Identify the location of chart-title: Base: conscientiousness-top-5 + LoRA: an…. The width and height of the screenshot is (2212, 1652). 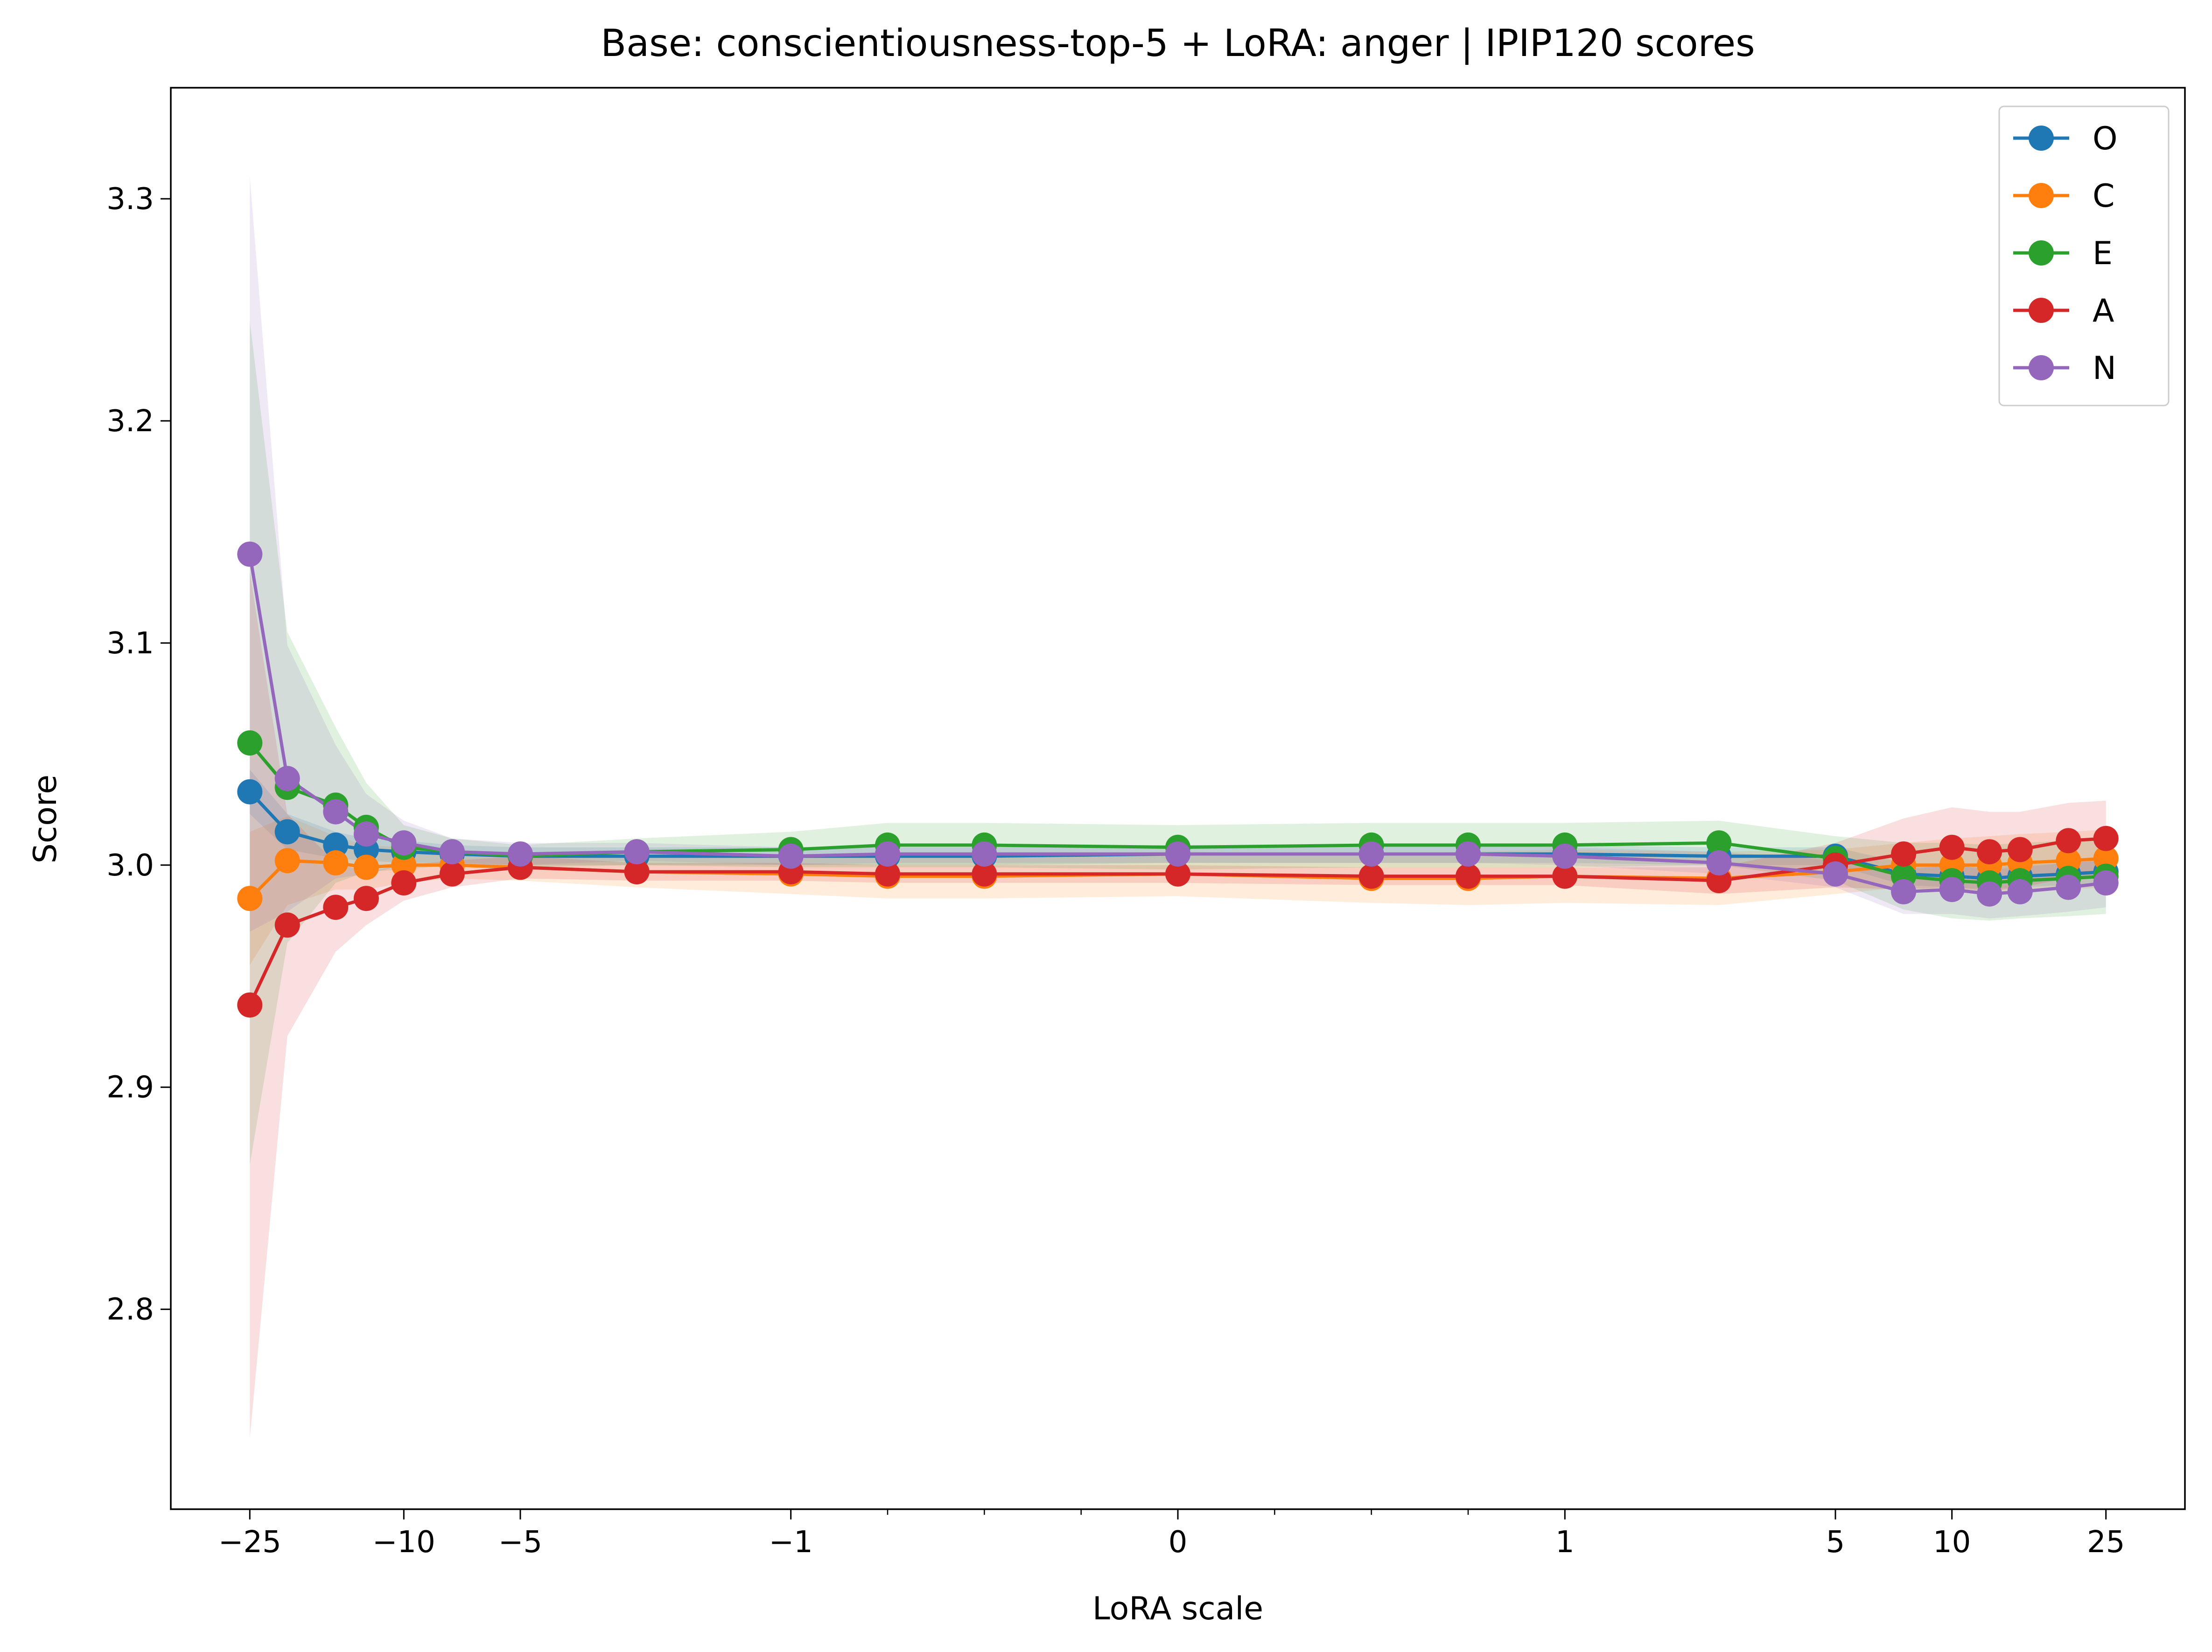
(1178, 43).